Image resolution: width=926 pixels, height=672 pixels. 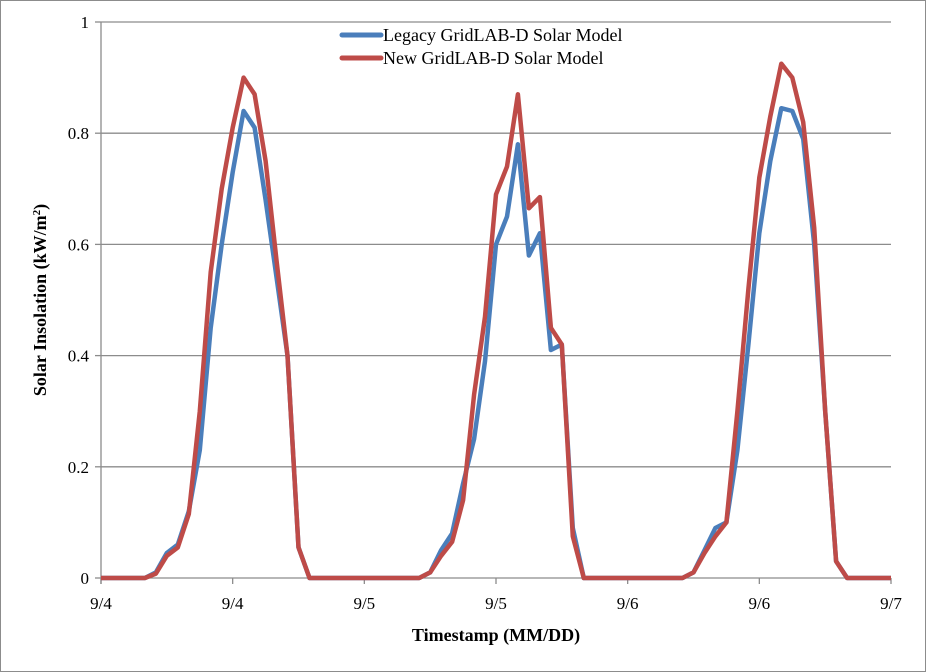 I want to click on legend-item-new: New GridLAB-D Solar Model, so click(x=471, y=58).